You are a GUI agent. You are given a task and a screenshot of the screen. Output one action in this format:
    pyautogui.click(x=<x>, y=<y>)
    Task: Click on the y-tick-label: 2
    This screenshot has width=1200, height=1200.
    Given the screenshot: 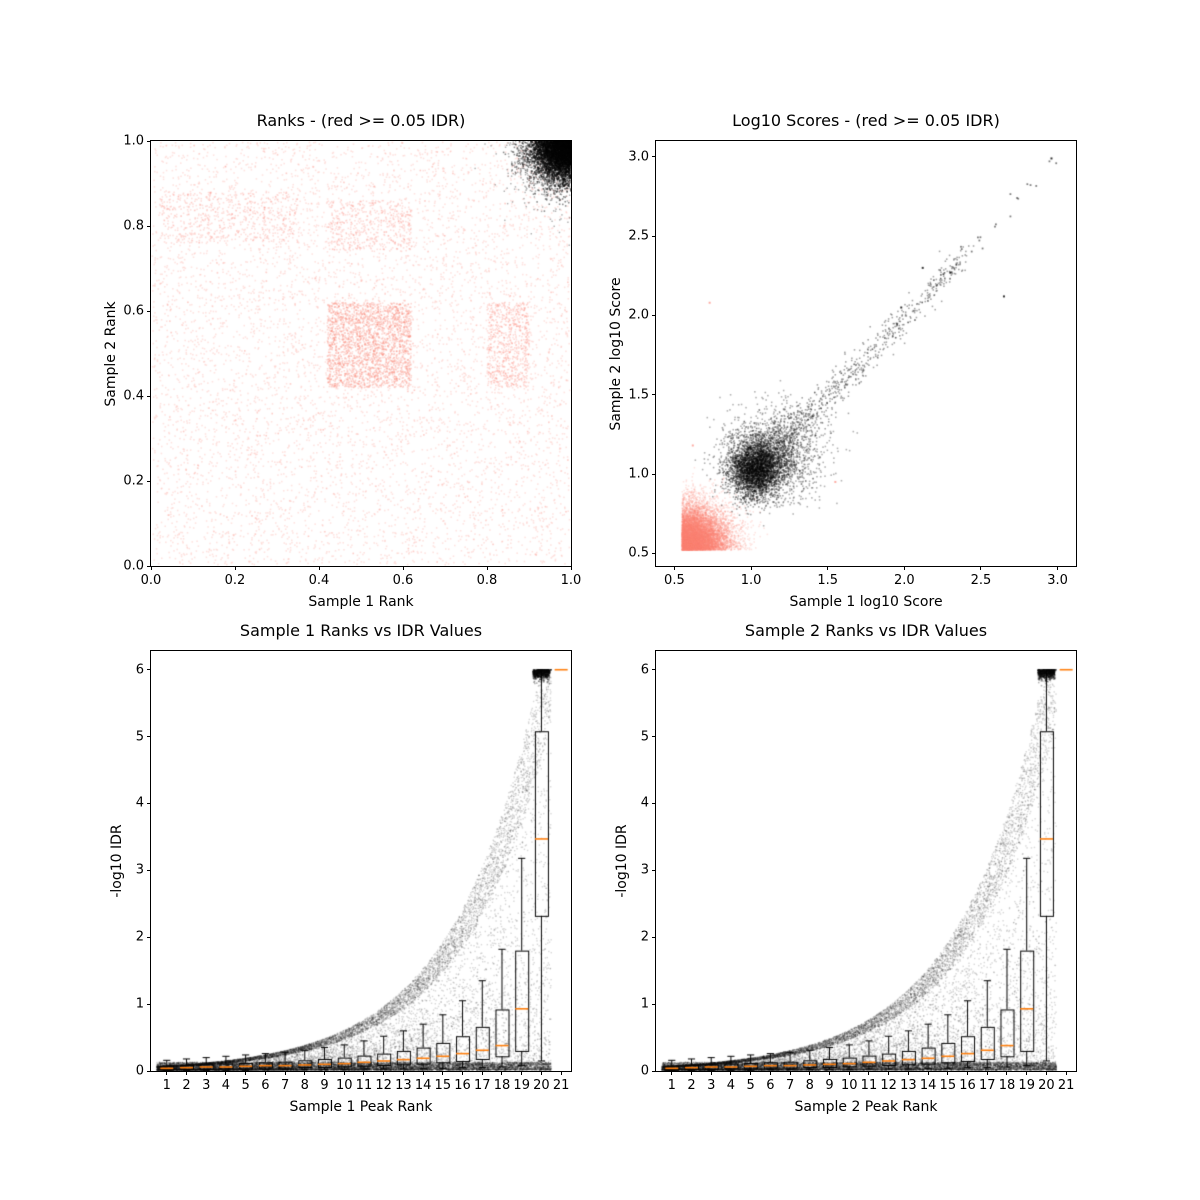 What is the action you would take?
    pyautogui.click(x=139, y=937)
    